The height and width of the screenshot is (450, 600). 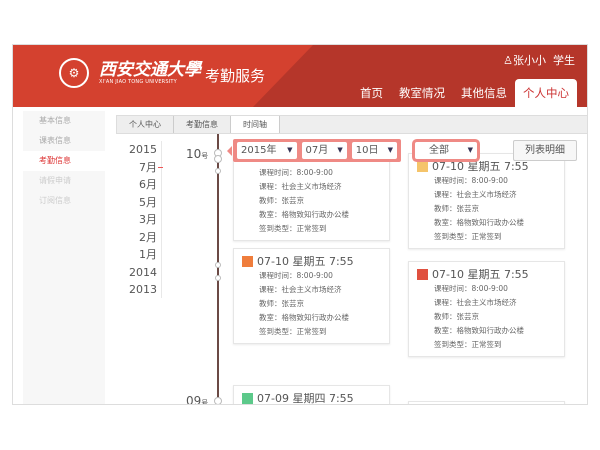 I want to click on year-item: 2013, so click(x=143, y=289).